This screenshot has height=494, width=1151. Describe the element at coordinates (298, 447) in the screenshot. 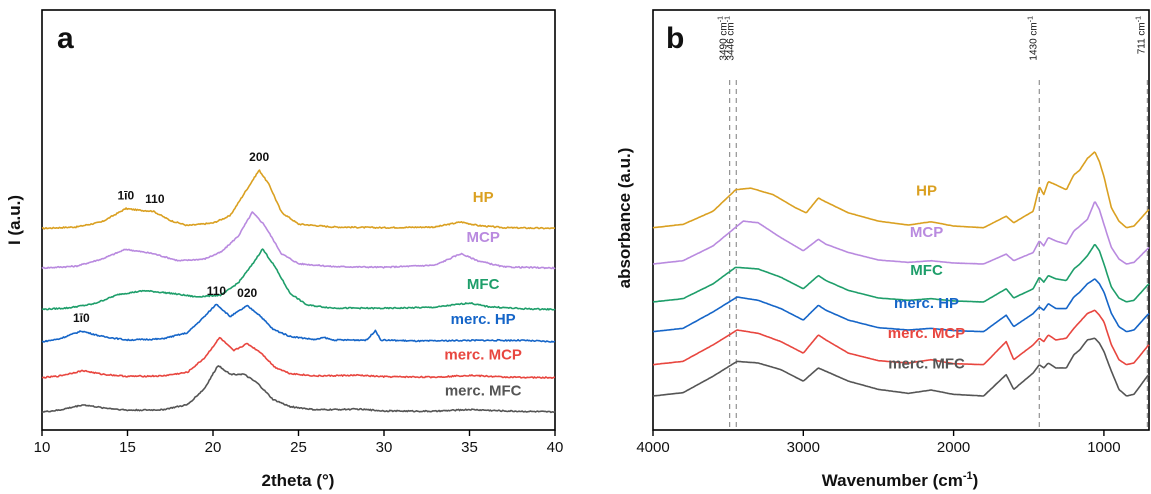

I see `x-tick-label-25: 25` at that location.